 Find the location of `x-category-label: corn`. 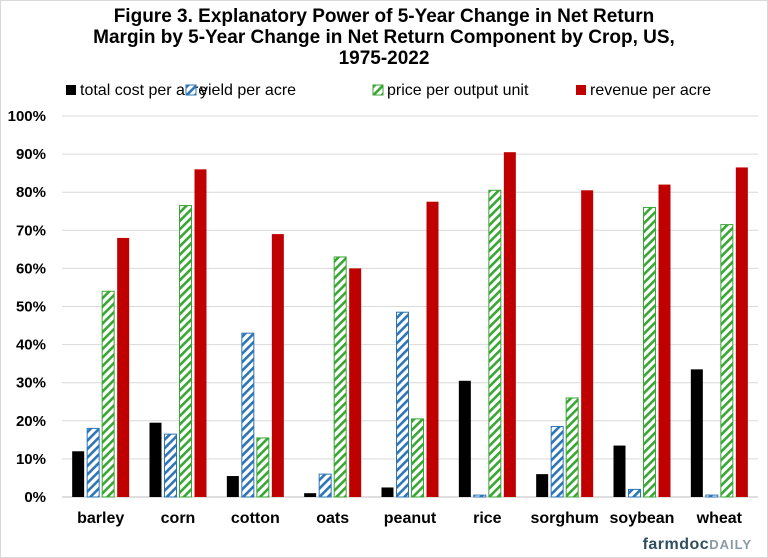

x-category-label: corn is located at coordinates (178, 518).